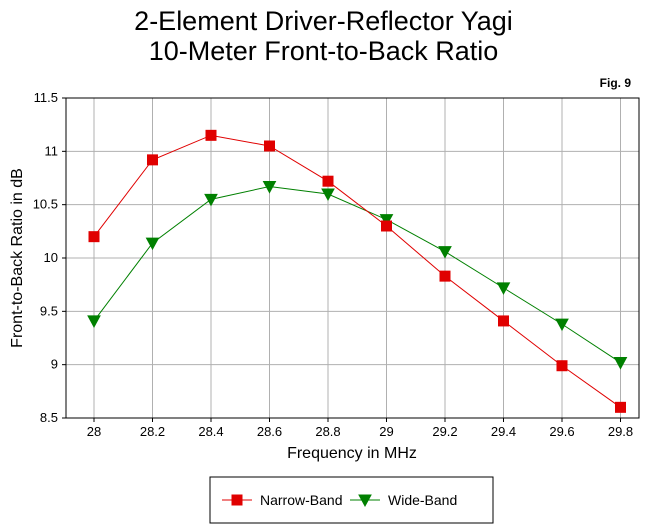 This screenshot has width=647, height=529. Describe the element at coordinates (365, 501) in the screenshot. I see `legend-marker-wide-band` at that location.